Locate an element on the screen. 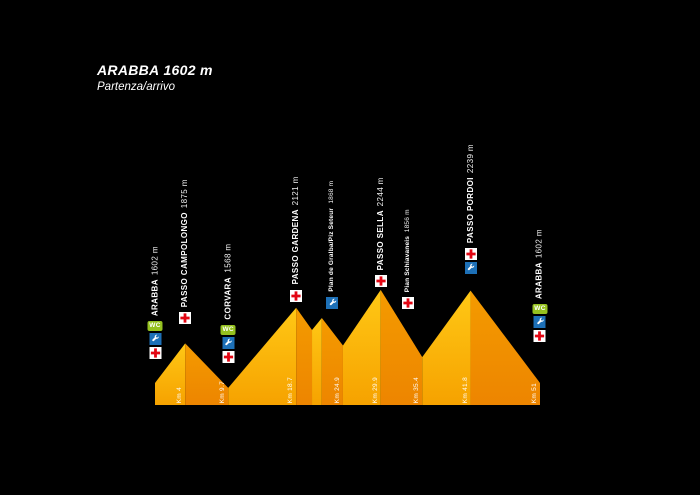 The width and height of the screenshot is (700, 495). station-passo-gardena: PASSO GARDENA2121 m is located at coordinates (296, 239).